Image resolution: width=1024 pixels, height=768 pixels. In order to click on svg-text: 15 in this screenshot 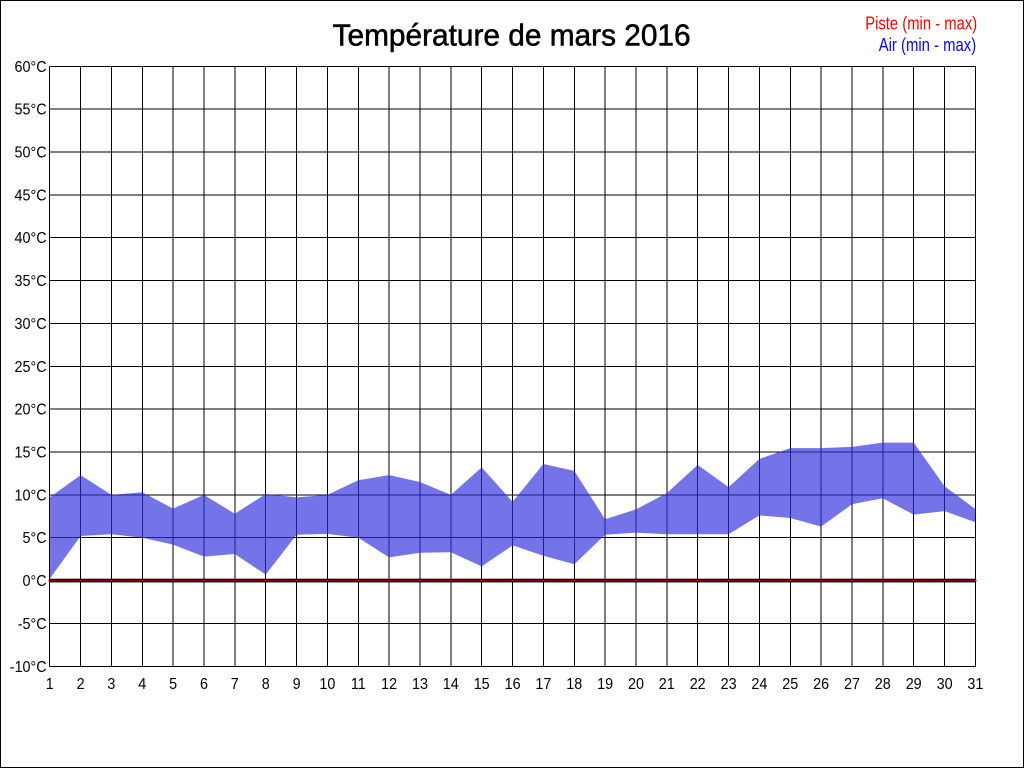, I will do `click(482, 684)`.